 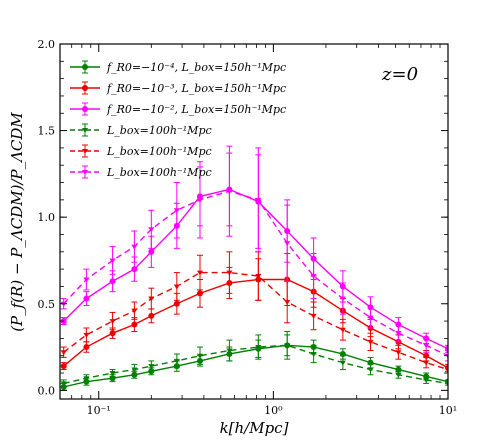 What do you see at coordinates (196, 109) in the screenshot?
I see `legend-label: f_R0=−10⁻², L_box=150h⁻¹Mpc` at bounding box center [196, 109].